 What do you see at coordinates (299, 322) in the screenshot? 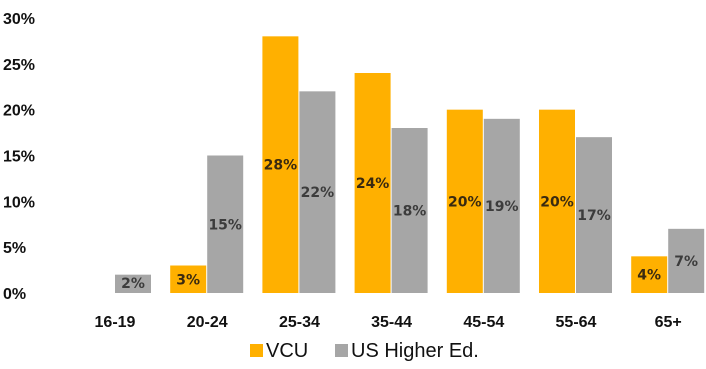
I see `x-category-label: 25-34` at bounding box center [299, 322].